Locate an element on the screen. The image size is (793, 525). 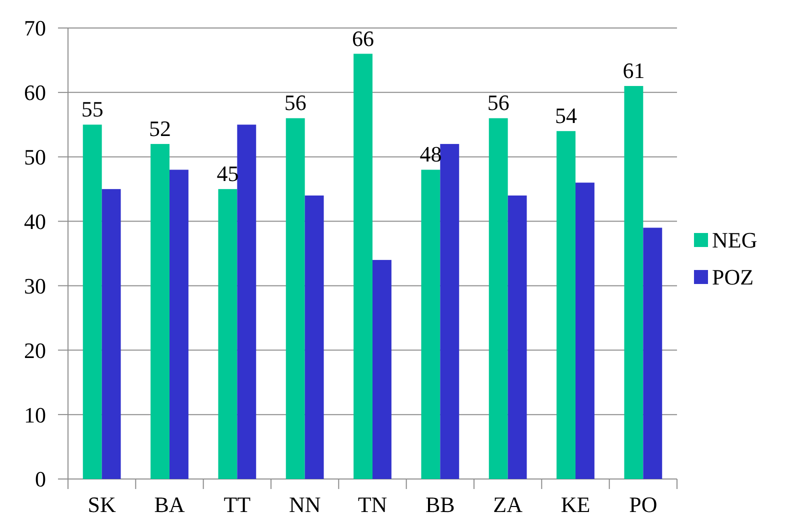
data-label: 54 is located at coordinates (566, 115).